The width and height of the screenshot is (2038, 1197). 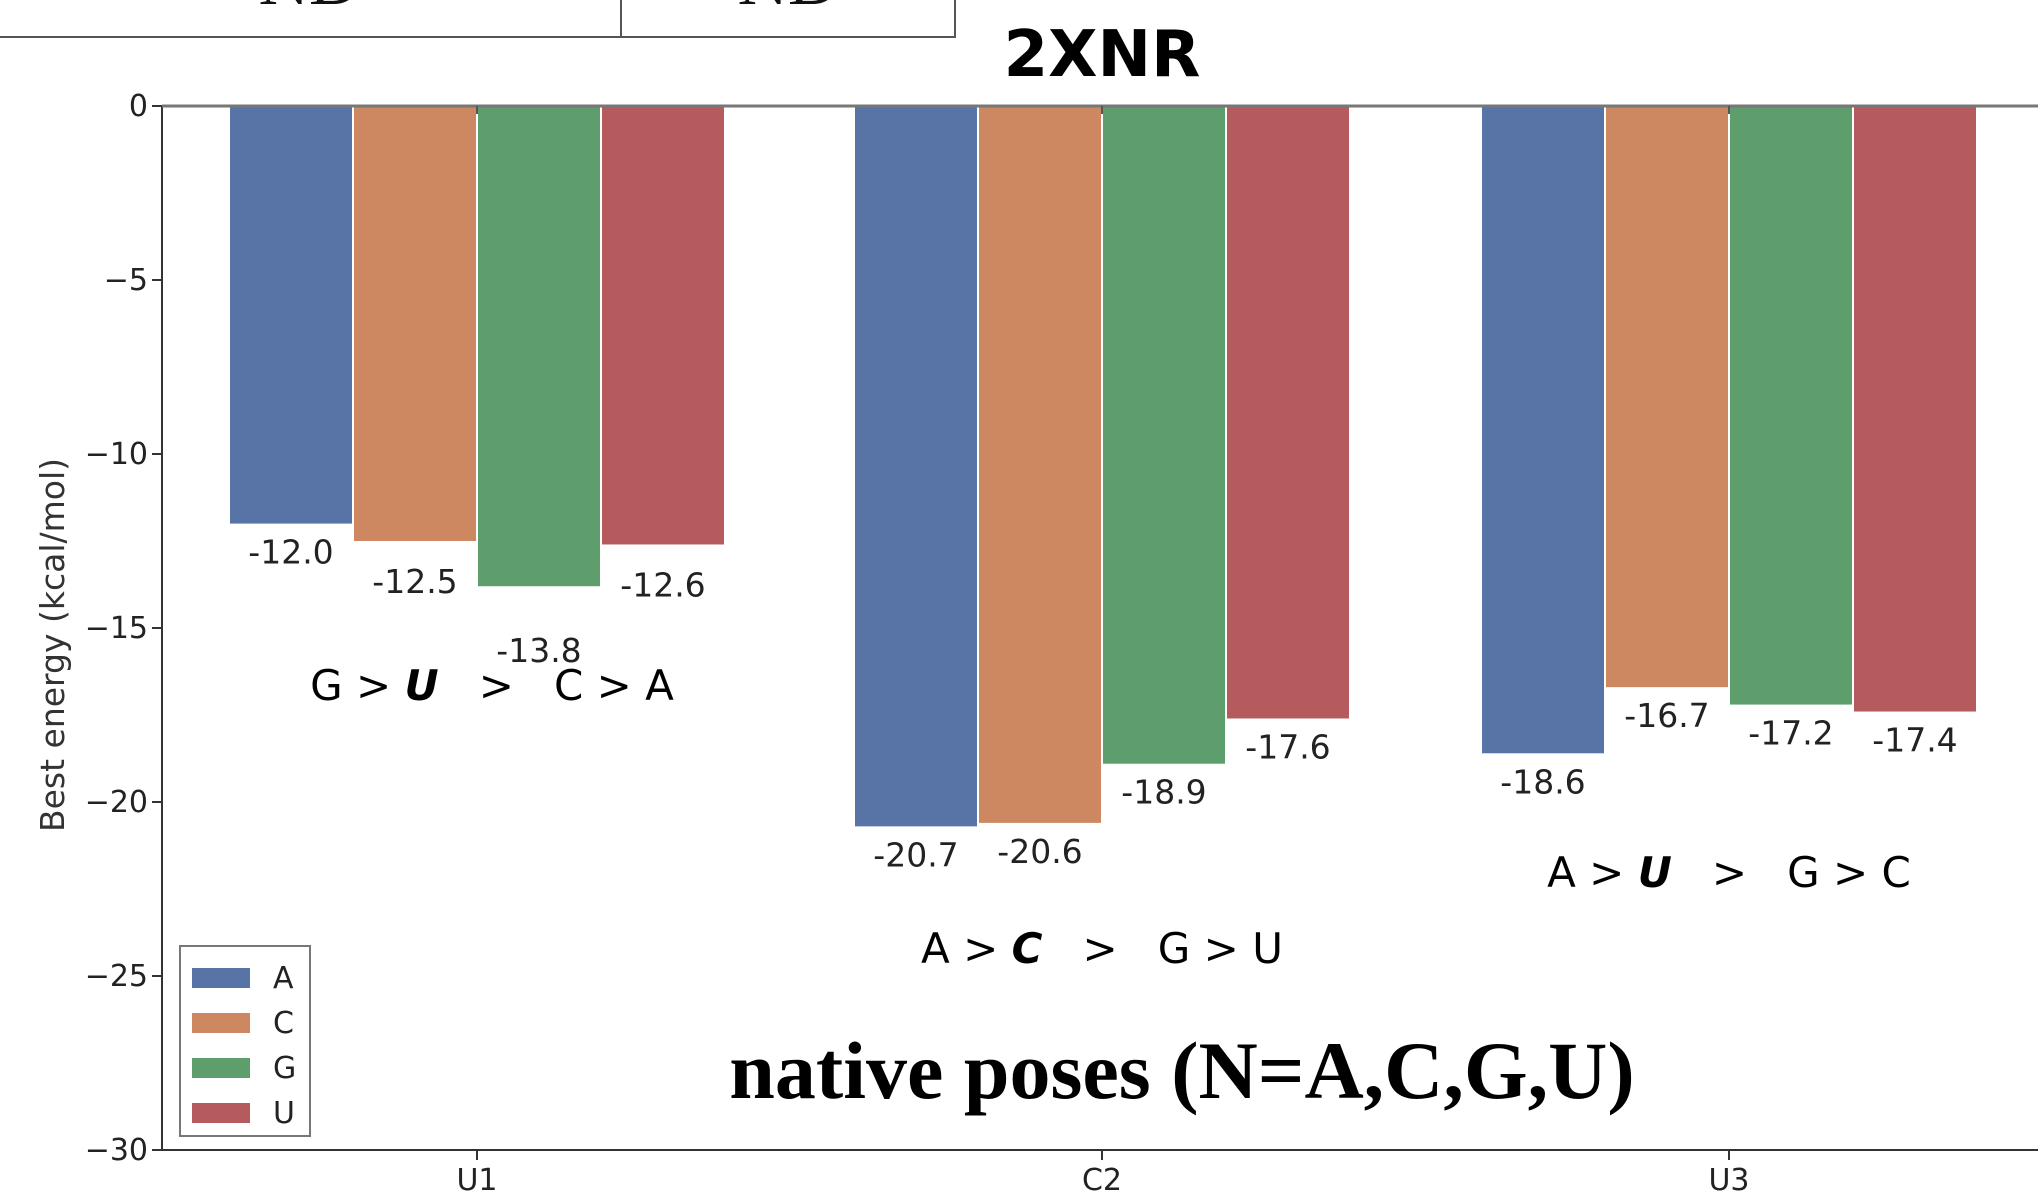 I want to click on bar-u1-a, so click(x=291, y=315).